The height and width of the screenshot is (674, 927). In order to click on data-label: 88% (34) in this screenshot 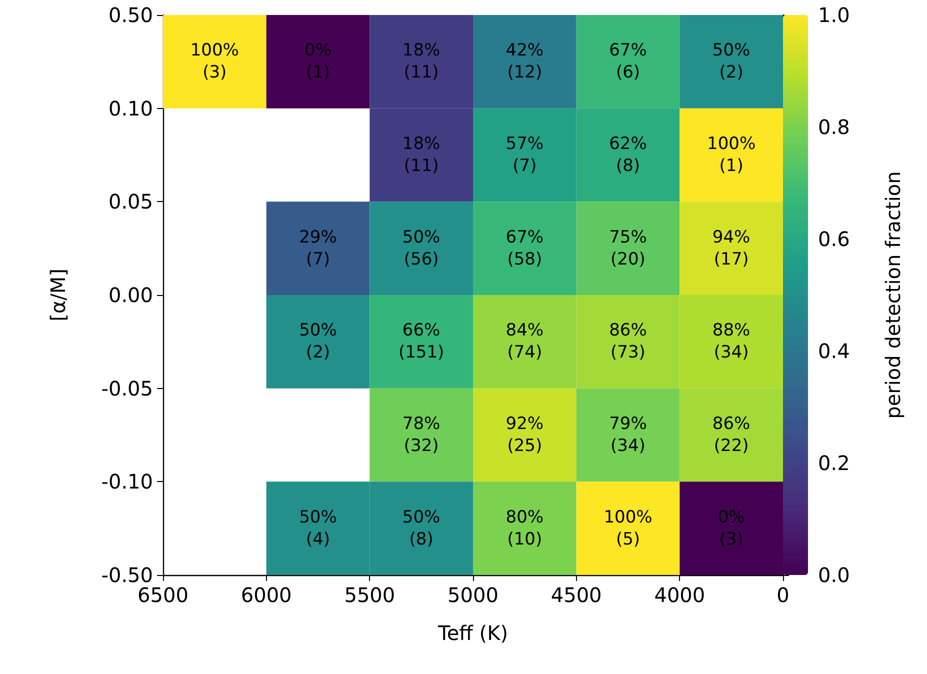, I will do `click(731, 341)`.